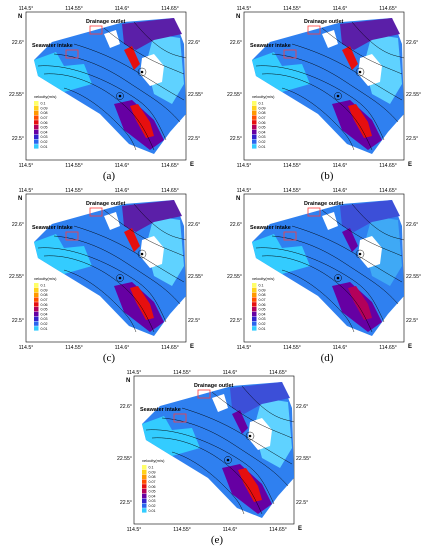  Describe the element at coordinates (43, 286) in the screenshot. I see `legend-value: 0.1` at that location.